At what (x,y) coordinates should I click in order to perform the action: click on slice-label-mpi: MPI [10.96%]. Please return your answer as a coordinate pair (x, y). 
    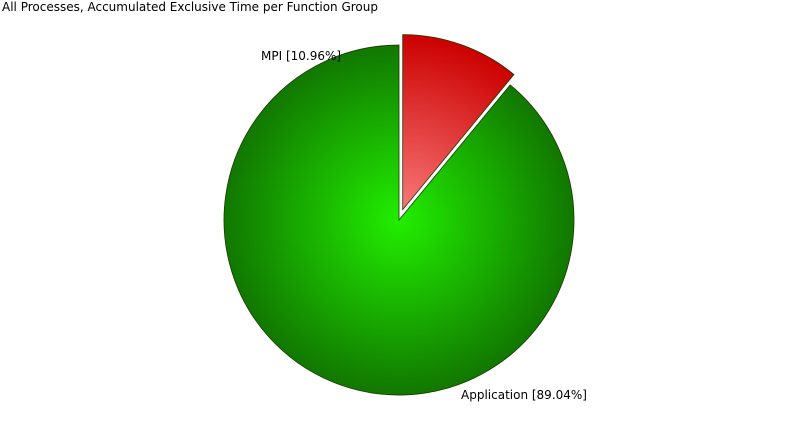
    Looking at the image, I should click on (301, 56).